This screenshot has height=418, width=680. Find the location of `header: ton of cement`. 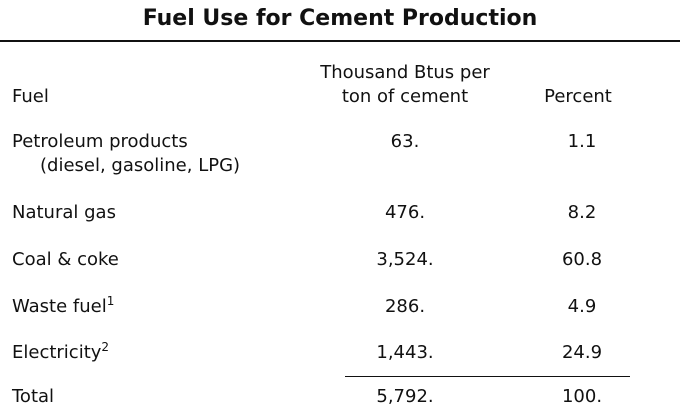

header: ton of cement is located at coordinates (405, 96).